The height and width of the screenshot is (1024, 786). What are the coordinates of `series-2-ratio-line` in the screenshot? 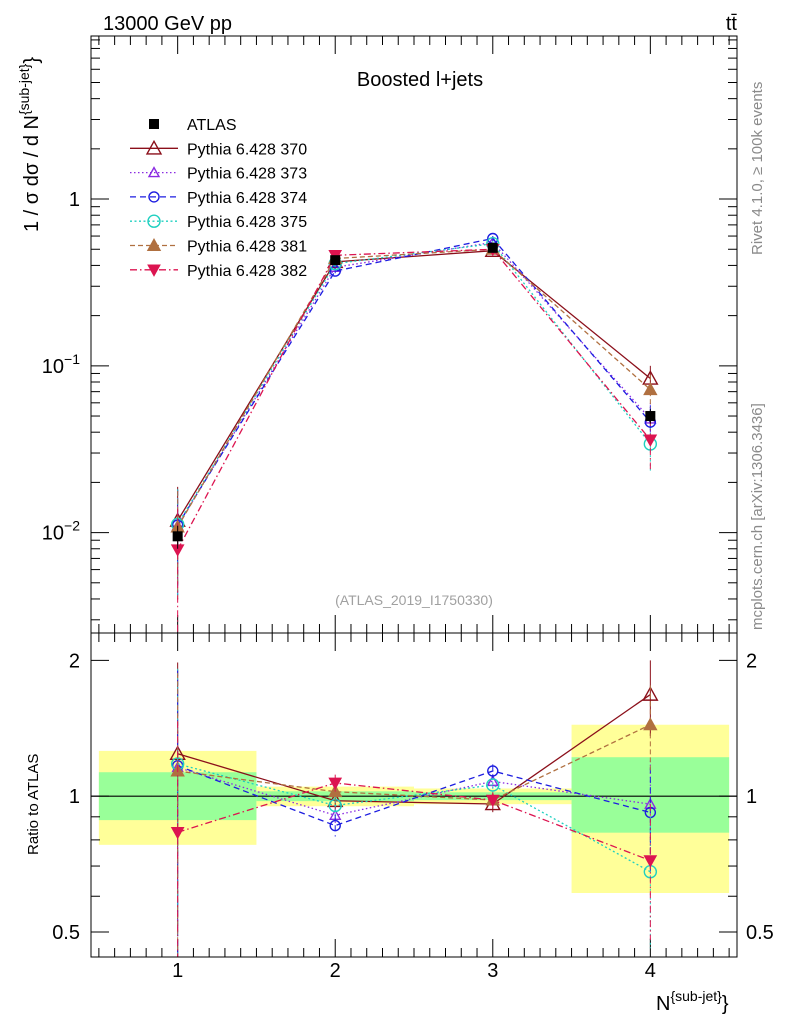 It's located at (414, 796).